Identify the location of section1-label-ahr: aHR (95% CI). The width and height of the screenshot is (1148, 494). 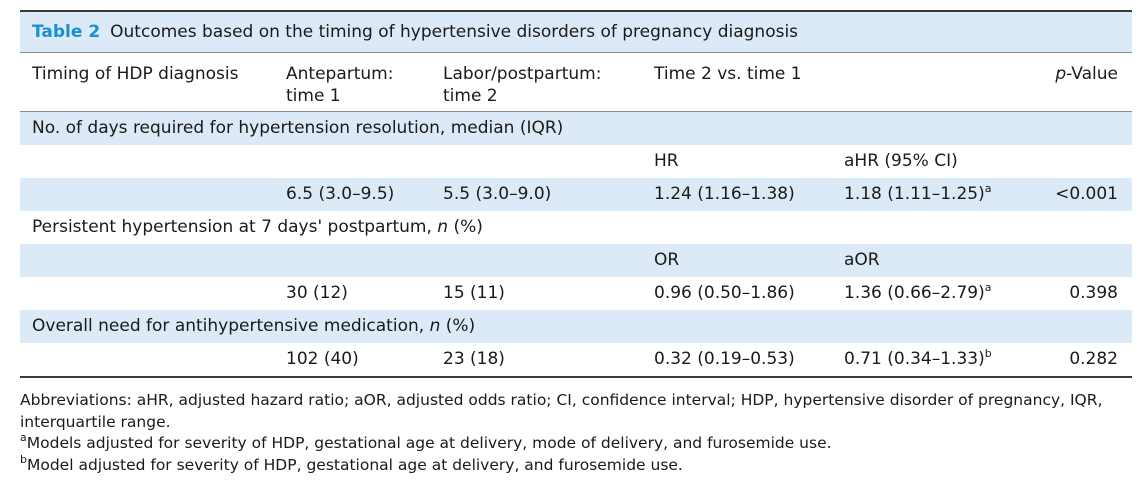
(901, 161).